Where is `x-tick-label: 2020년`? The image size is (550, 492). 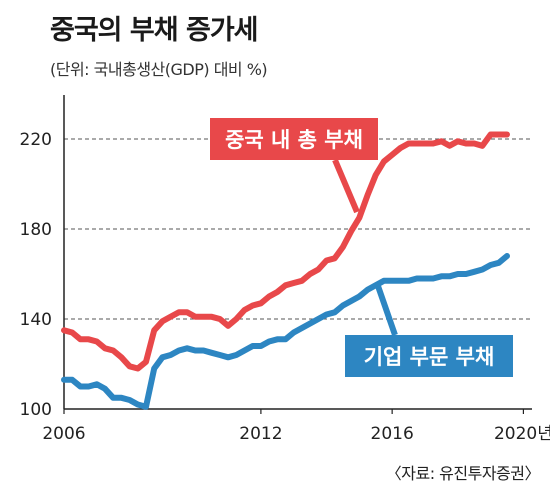 x-tick-label: 2020년 is located at coordinates (522, 434).